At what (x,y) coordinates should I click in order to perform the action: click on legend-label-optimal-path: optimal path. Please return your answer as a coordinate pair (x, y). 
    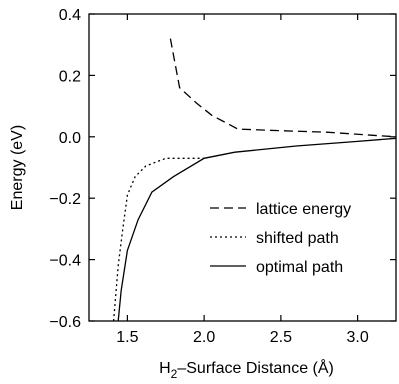
    Looking at the image, I should click on (299, 267).